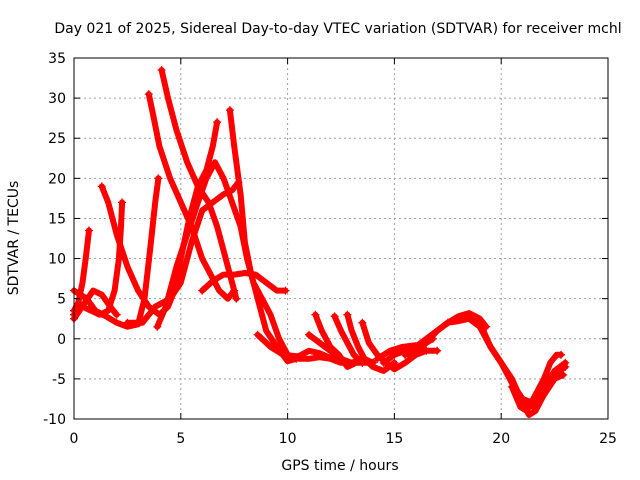 The image size is (640, 480). I want to click on y-tick-label: 10, so click(57, 260).